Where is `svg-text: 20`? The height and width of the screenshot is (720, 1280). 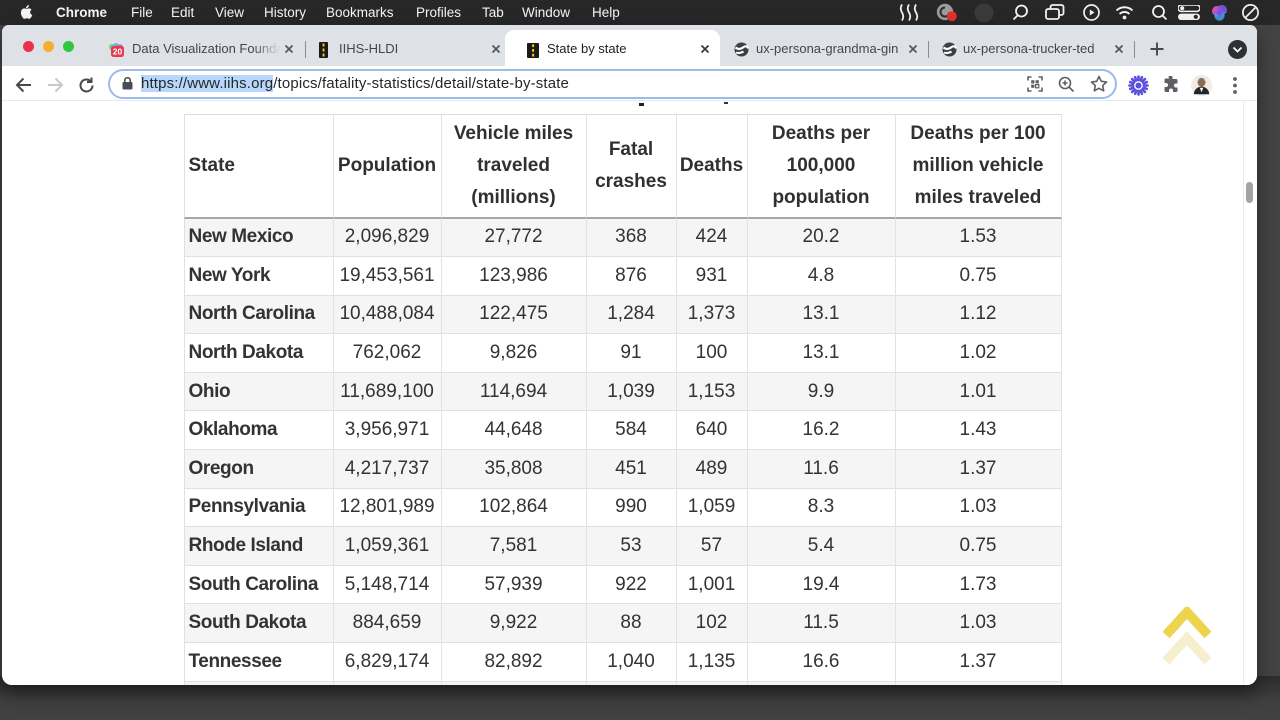
svg-text: 20 is located at coordinates (118, 52).